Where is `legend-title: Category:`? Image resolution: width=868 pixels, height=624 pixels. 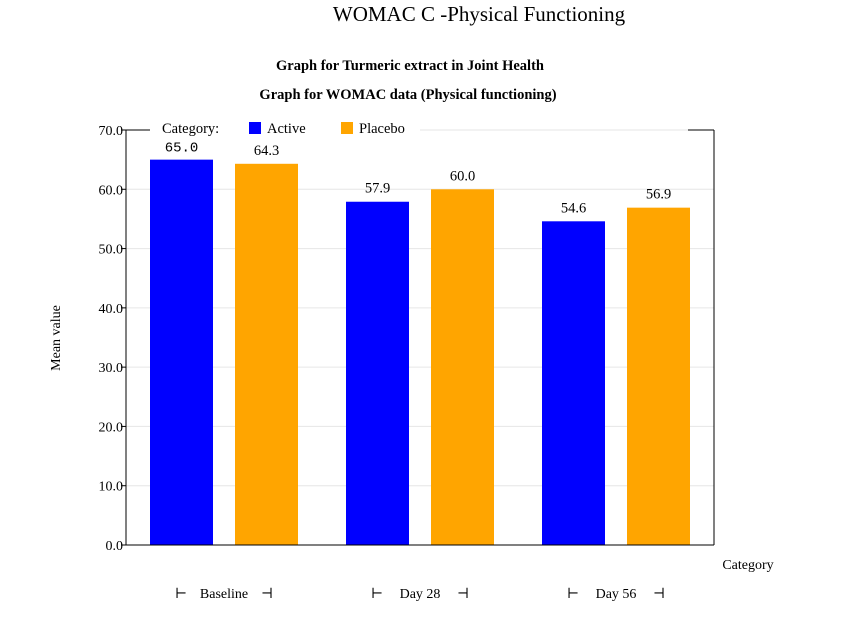 legend-title: Category: is located at coordinates (190, 129).